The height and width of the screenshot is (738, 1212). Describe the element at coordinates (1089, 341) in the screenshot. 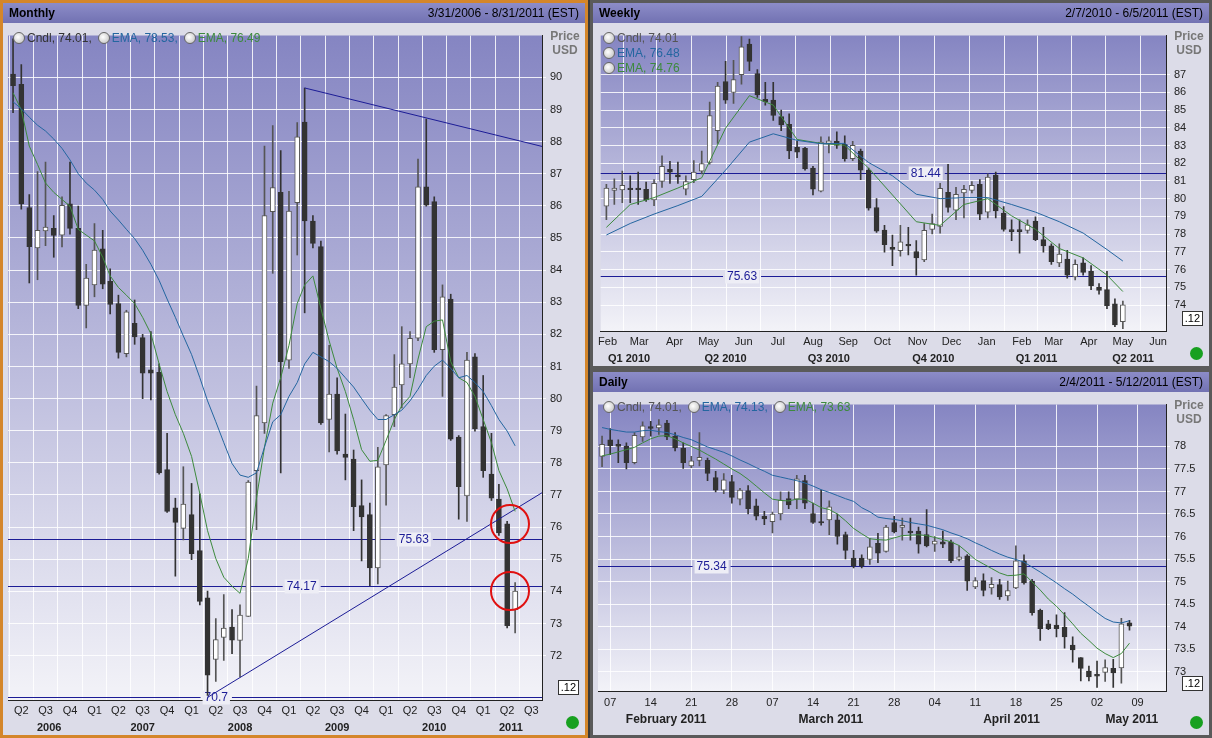

I see `x-tick-label: Apr` at that location.